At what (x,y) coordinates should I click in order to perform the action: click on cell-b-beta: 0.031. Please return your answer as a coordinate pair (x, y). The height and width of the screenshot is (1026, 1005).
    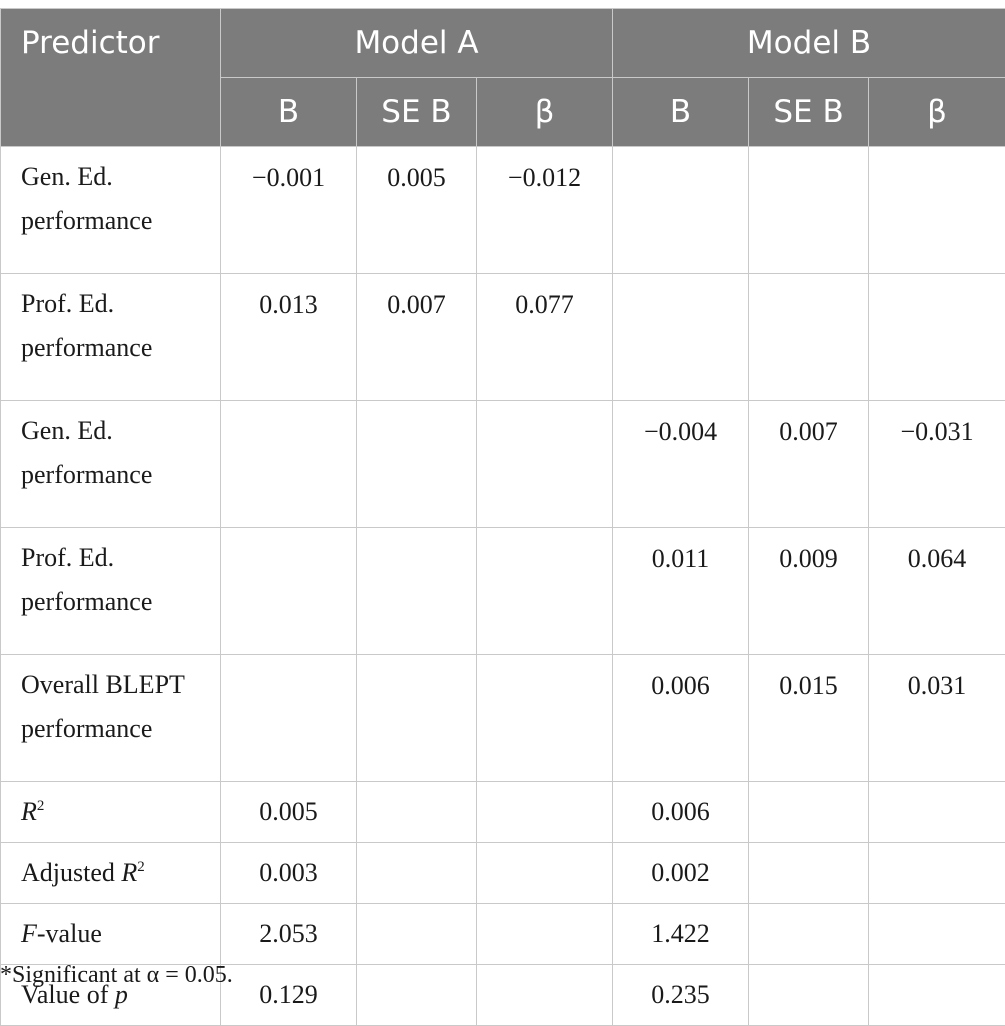
    Looking at the image, I should click on (937, 718).